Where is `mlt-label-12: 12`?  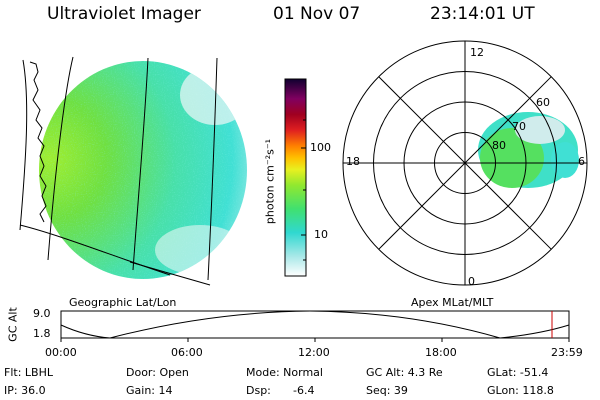 mlt-label-12: 12 is located at coordinates (477, 52).